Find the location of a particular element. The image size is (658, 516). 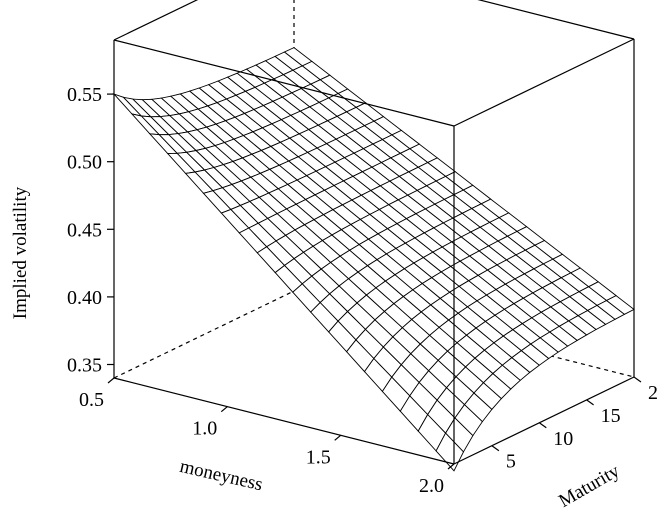

y-tick-label: 20 is located at coordinates (653, 393).